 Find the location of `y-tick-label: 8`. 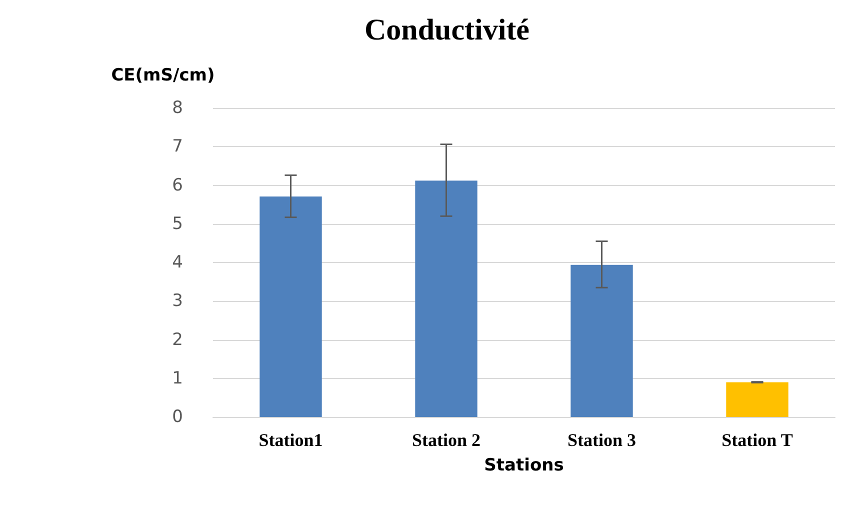

y-tick-label: 8 is located at coordinates (177, 108).